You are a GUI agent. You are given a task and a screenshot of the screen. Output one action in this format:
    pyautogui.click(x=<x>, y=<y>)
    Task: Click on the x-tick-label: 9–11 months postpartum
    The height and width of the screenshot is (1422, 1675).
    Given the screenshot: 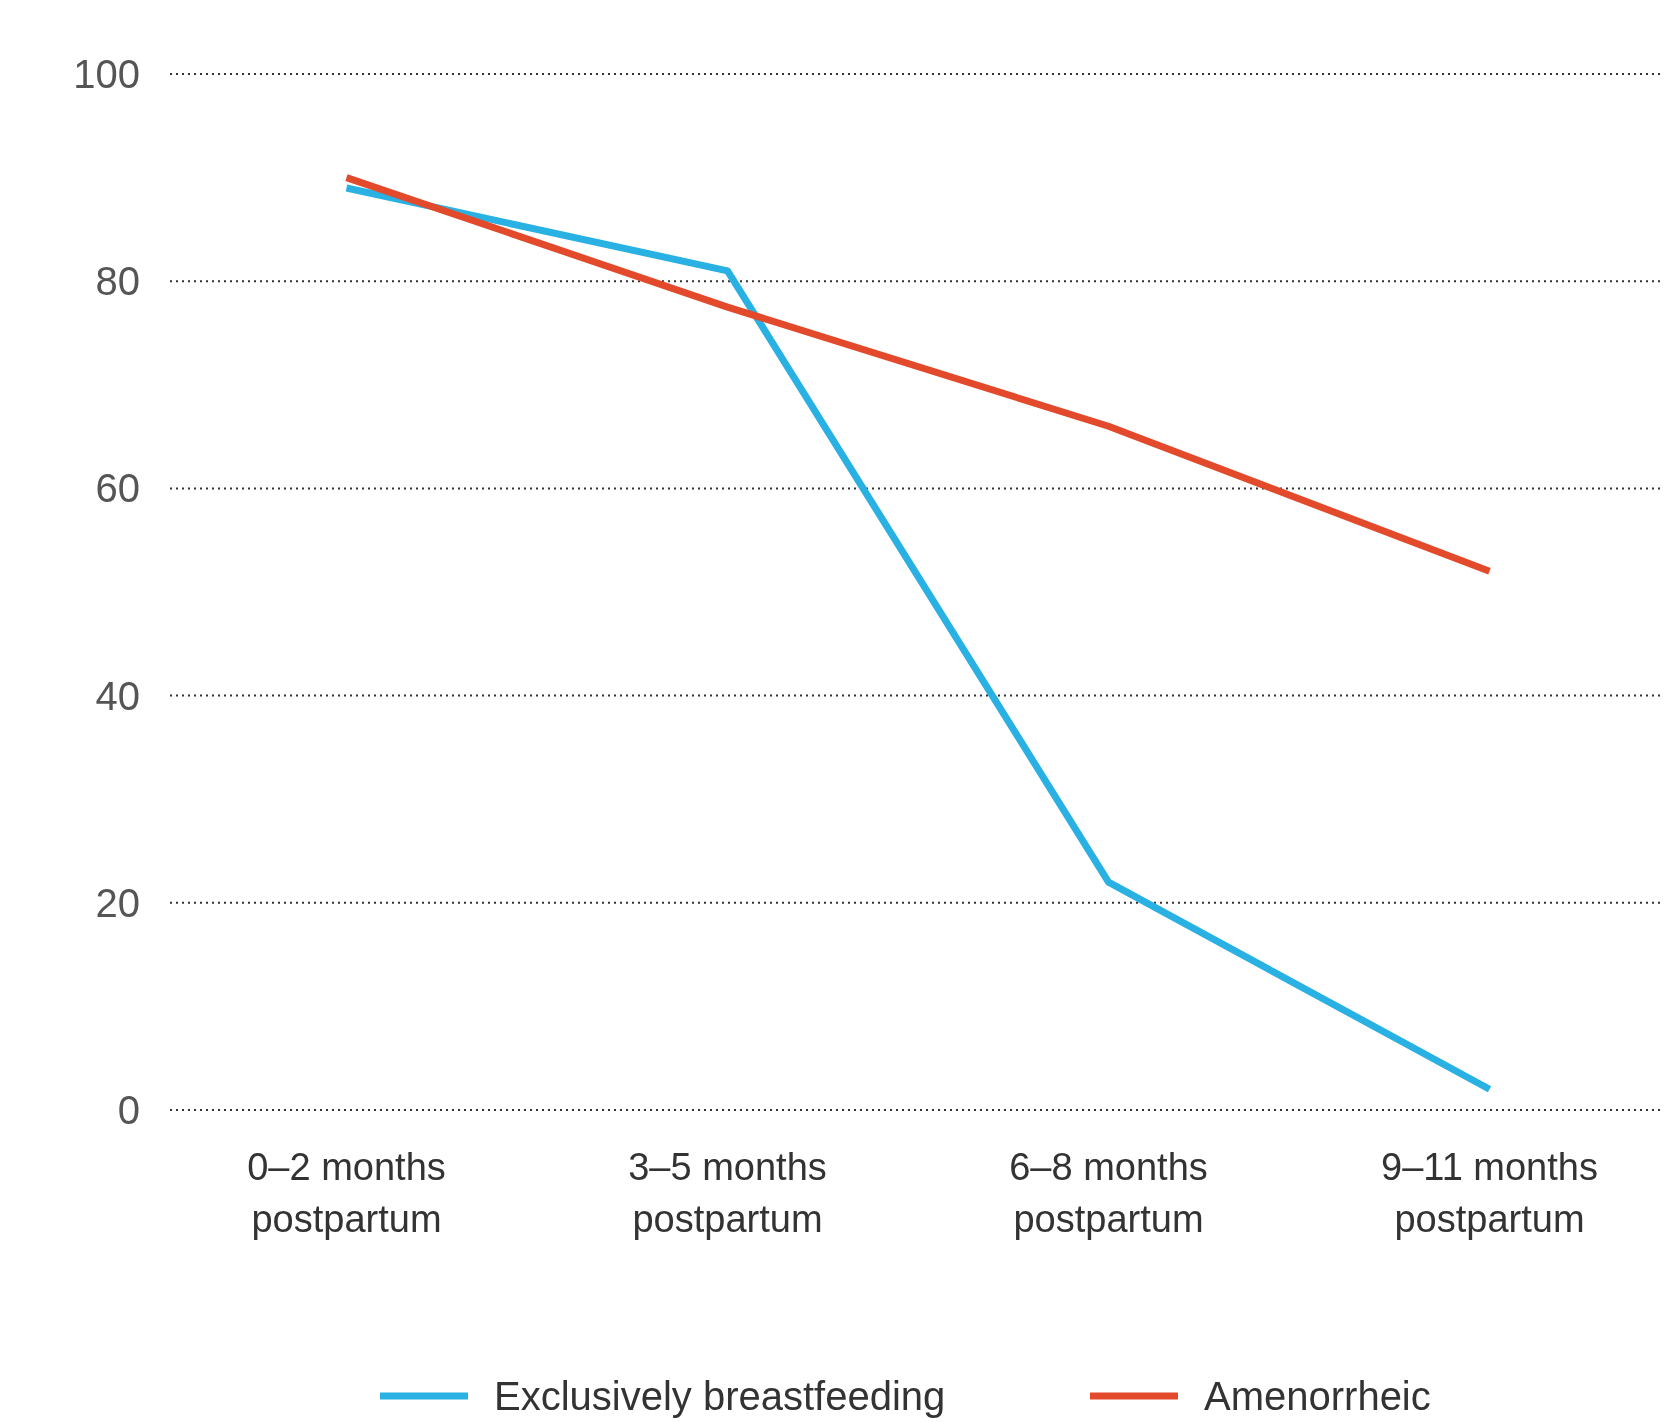 What is the action you would take?
    pyautogui.click(x=1489, y=1193)
    